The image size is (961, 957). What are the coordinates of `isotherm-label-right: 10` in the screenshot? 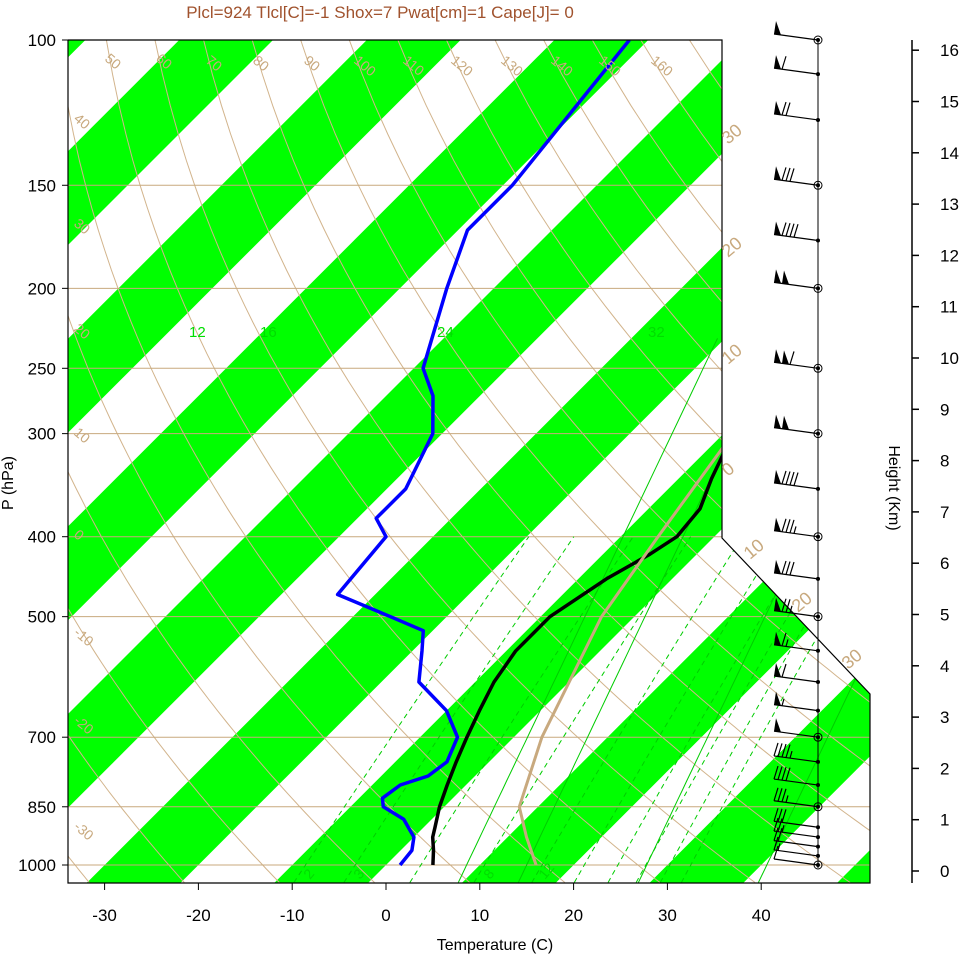 It's located at (754, 549).